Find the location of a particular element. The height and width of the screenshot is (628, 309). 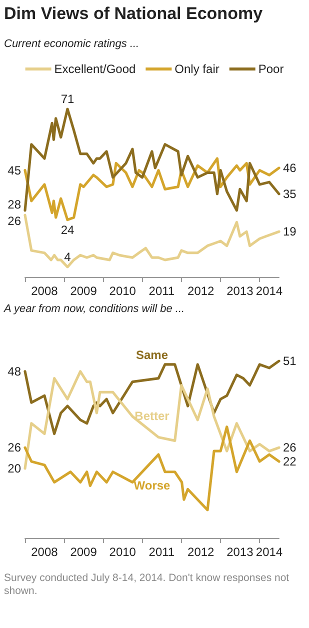

data-label: 51 is located at coordinates (290, 361).